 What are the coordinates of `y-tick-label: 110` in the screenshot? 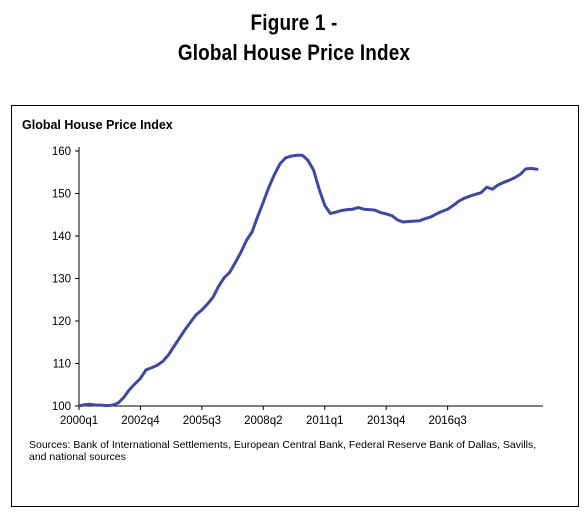 It's located at (62, 365).